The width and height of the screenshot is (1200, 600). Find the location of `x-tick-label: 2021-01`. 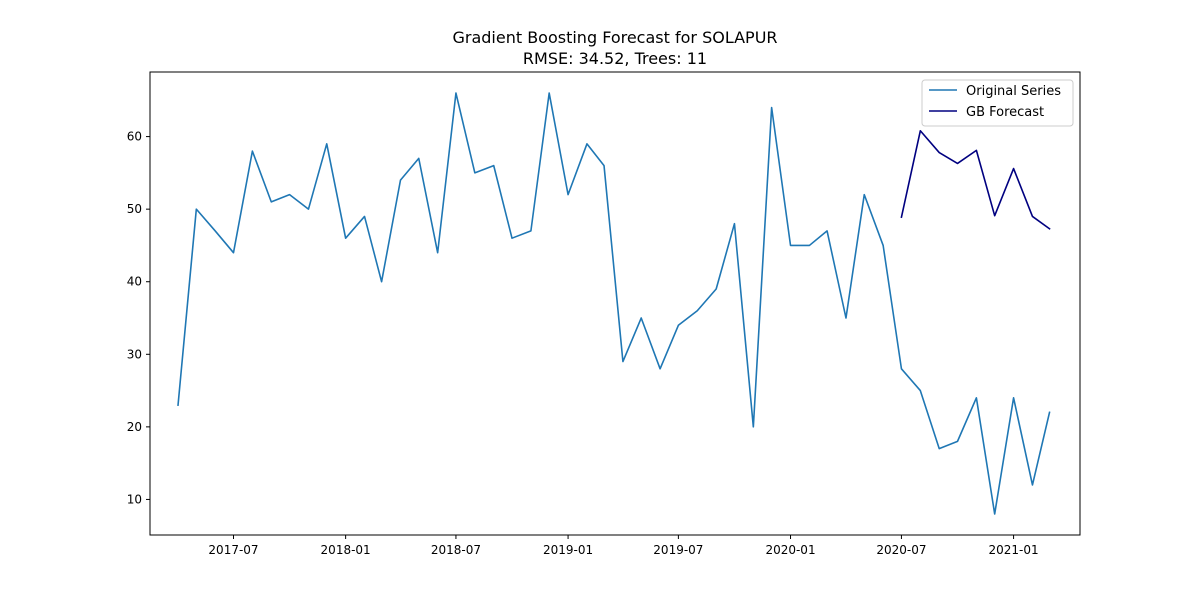

x-tick-label: 2021-01 is located at coordinates (1014, 550).